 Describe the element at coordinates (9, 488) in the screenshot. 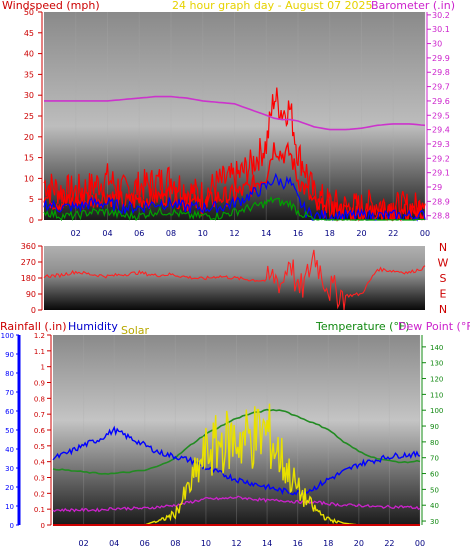

I see `humidity-y-tick-label: 20` at that location.